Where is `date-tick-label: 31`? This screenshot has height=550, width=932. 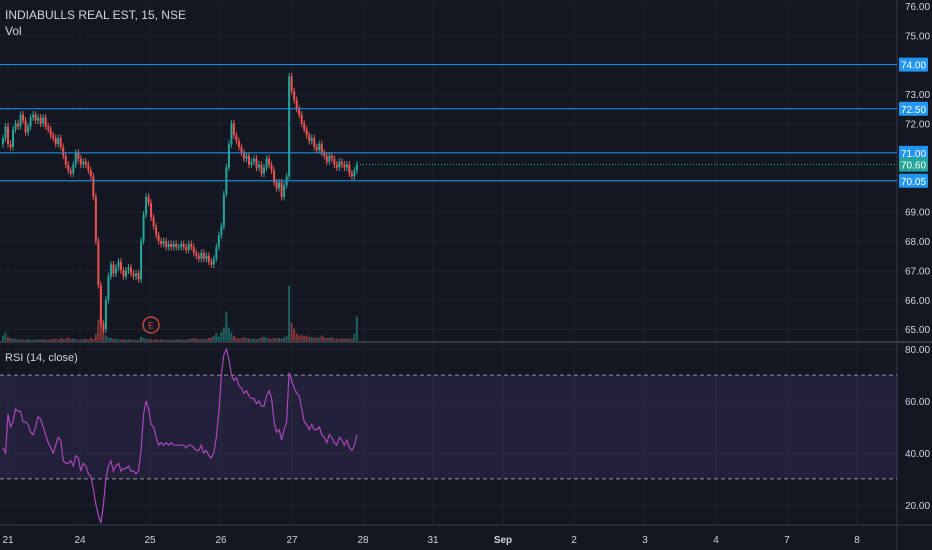 date-tick-label: 31 is located at coordinates (433, 540).